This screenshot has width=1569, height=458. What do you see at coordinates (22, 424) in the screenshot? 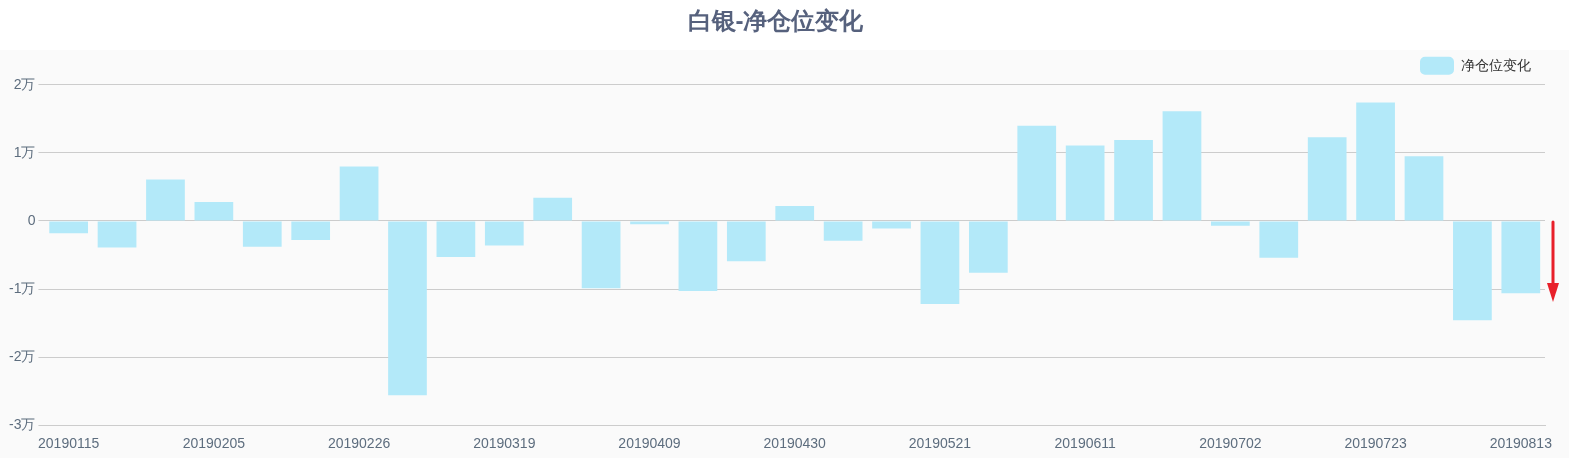
I see `y-tick-label: -3万` at bounding box center [22, 424].